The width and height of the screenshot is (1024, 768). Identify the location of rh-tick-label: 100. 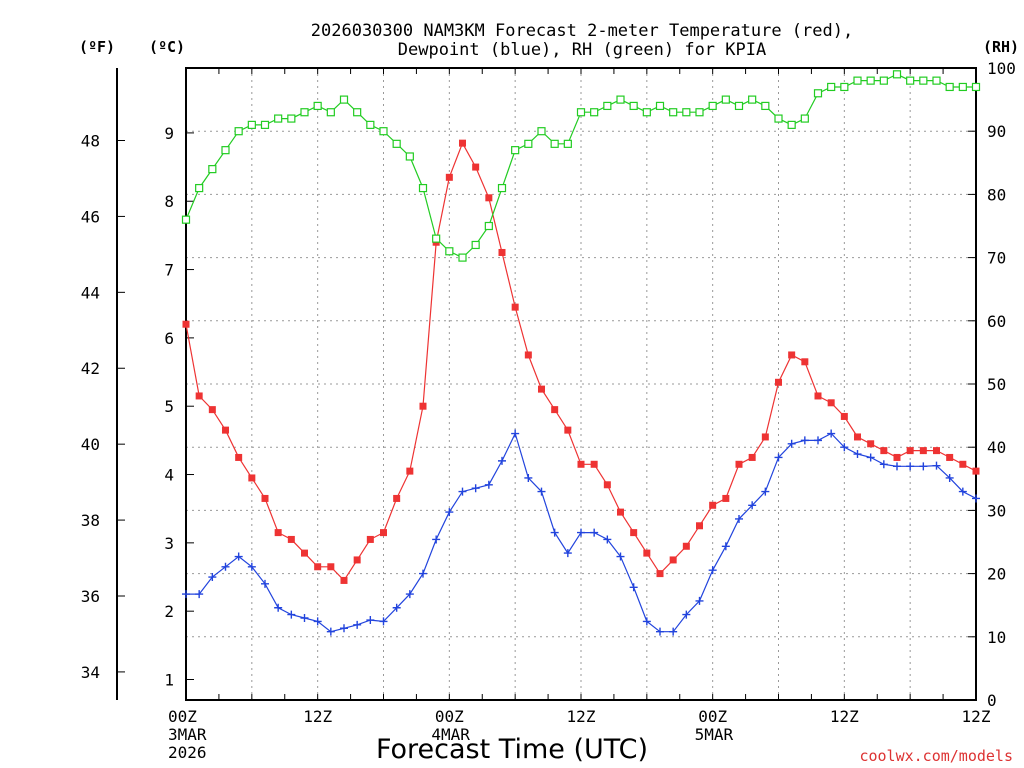
(1001, 68).